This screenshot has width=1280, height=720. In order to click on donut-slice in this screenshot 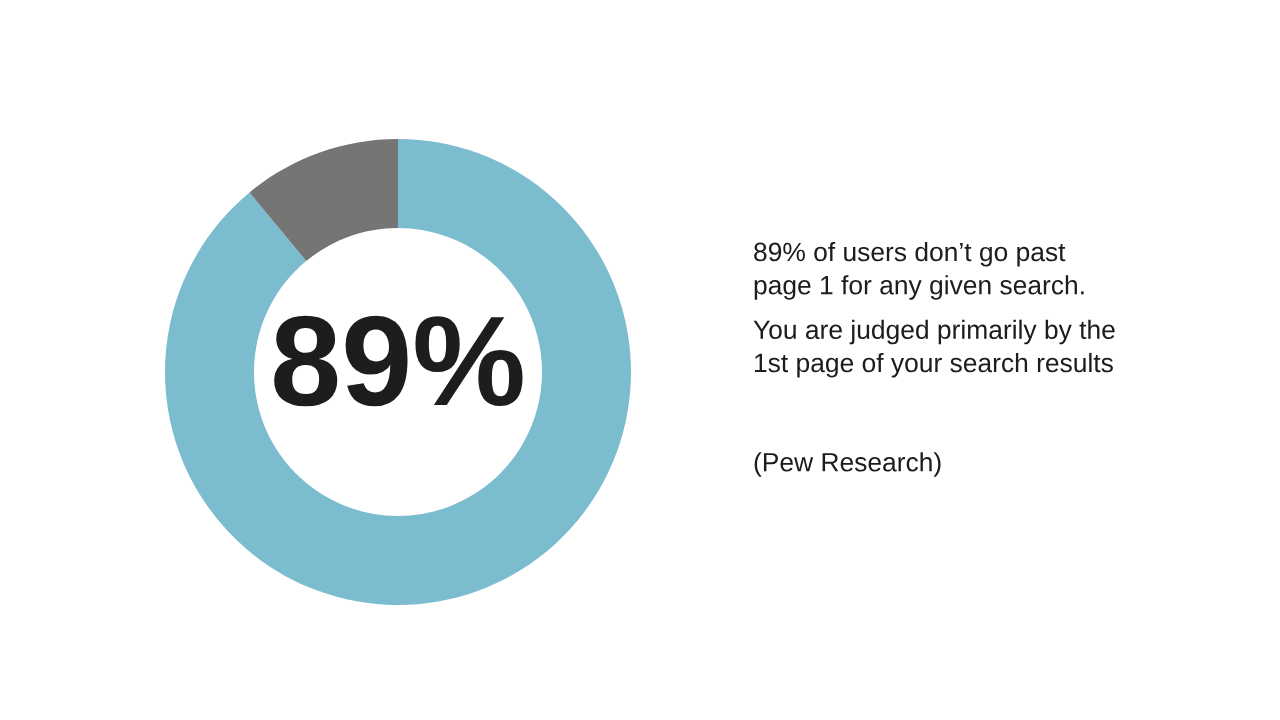, I will do `click(323, 200)`.